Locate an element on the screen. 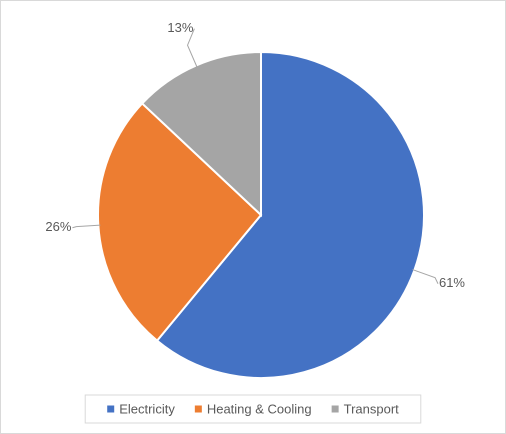  legend-box is located at coordinates (253, 409).